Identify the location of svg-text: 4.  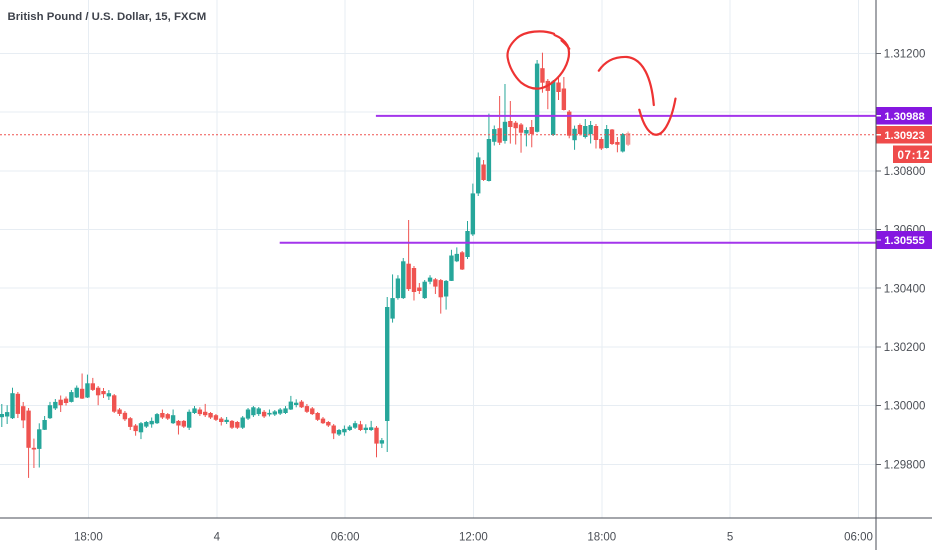
(217, 538).